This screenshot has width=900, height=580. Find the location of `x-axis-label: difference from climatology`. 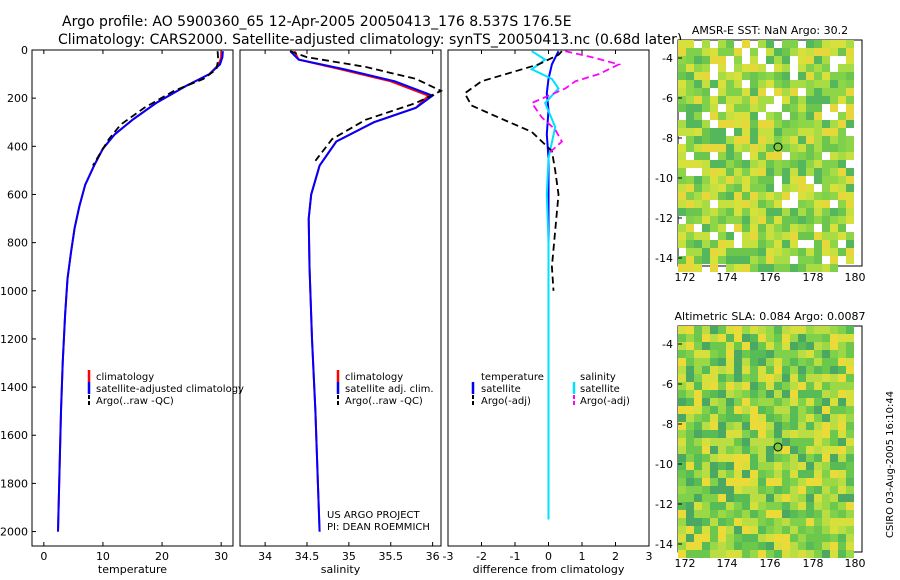

x-axis-label: difference from climatology is located at coordinates (549, 569).